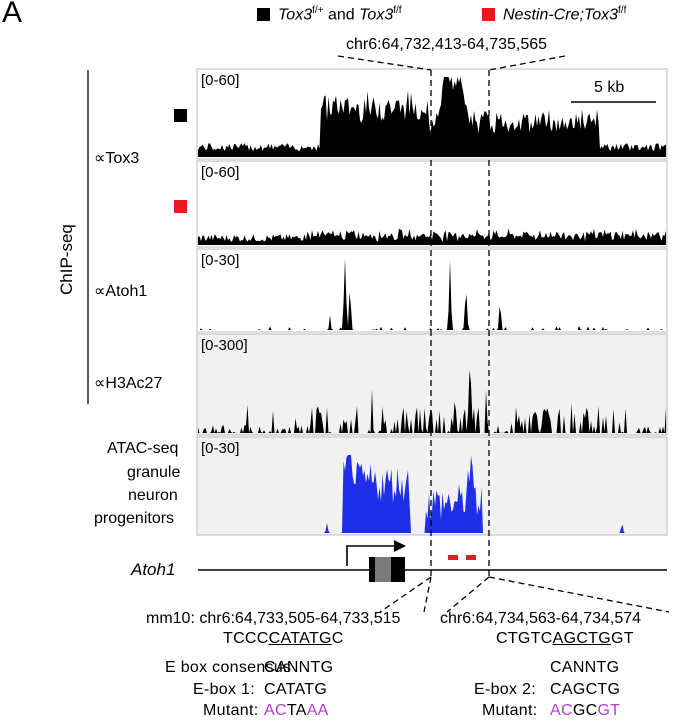 The height and width of the screenshot is (721, 682). I want to click on mutant-marker, so click(180, 206).